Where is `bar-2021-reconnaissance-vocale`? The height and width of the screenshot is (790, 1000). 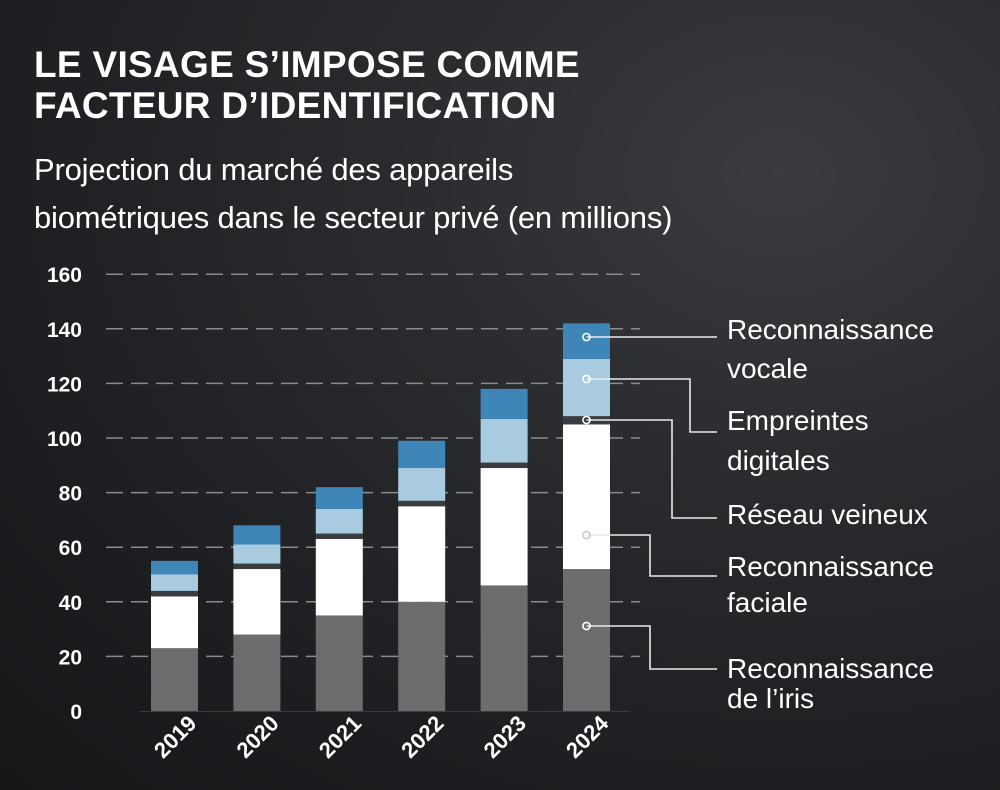 bar-2021-reconnaissance-vocale is located at coordinates (339, 498).